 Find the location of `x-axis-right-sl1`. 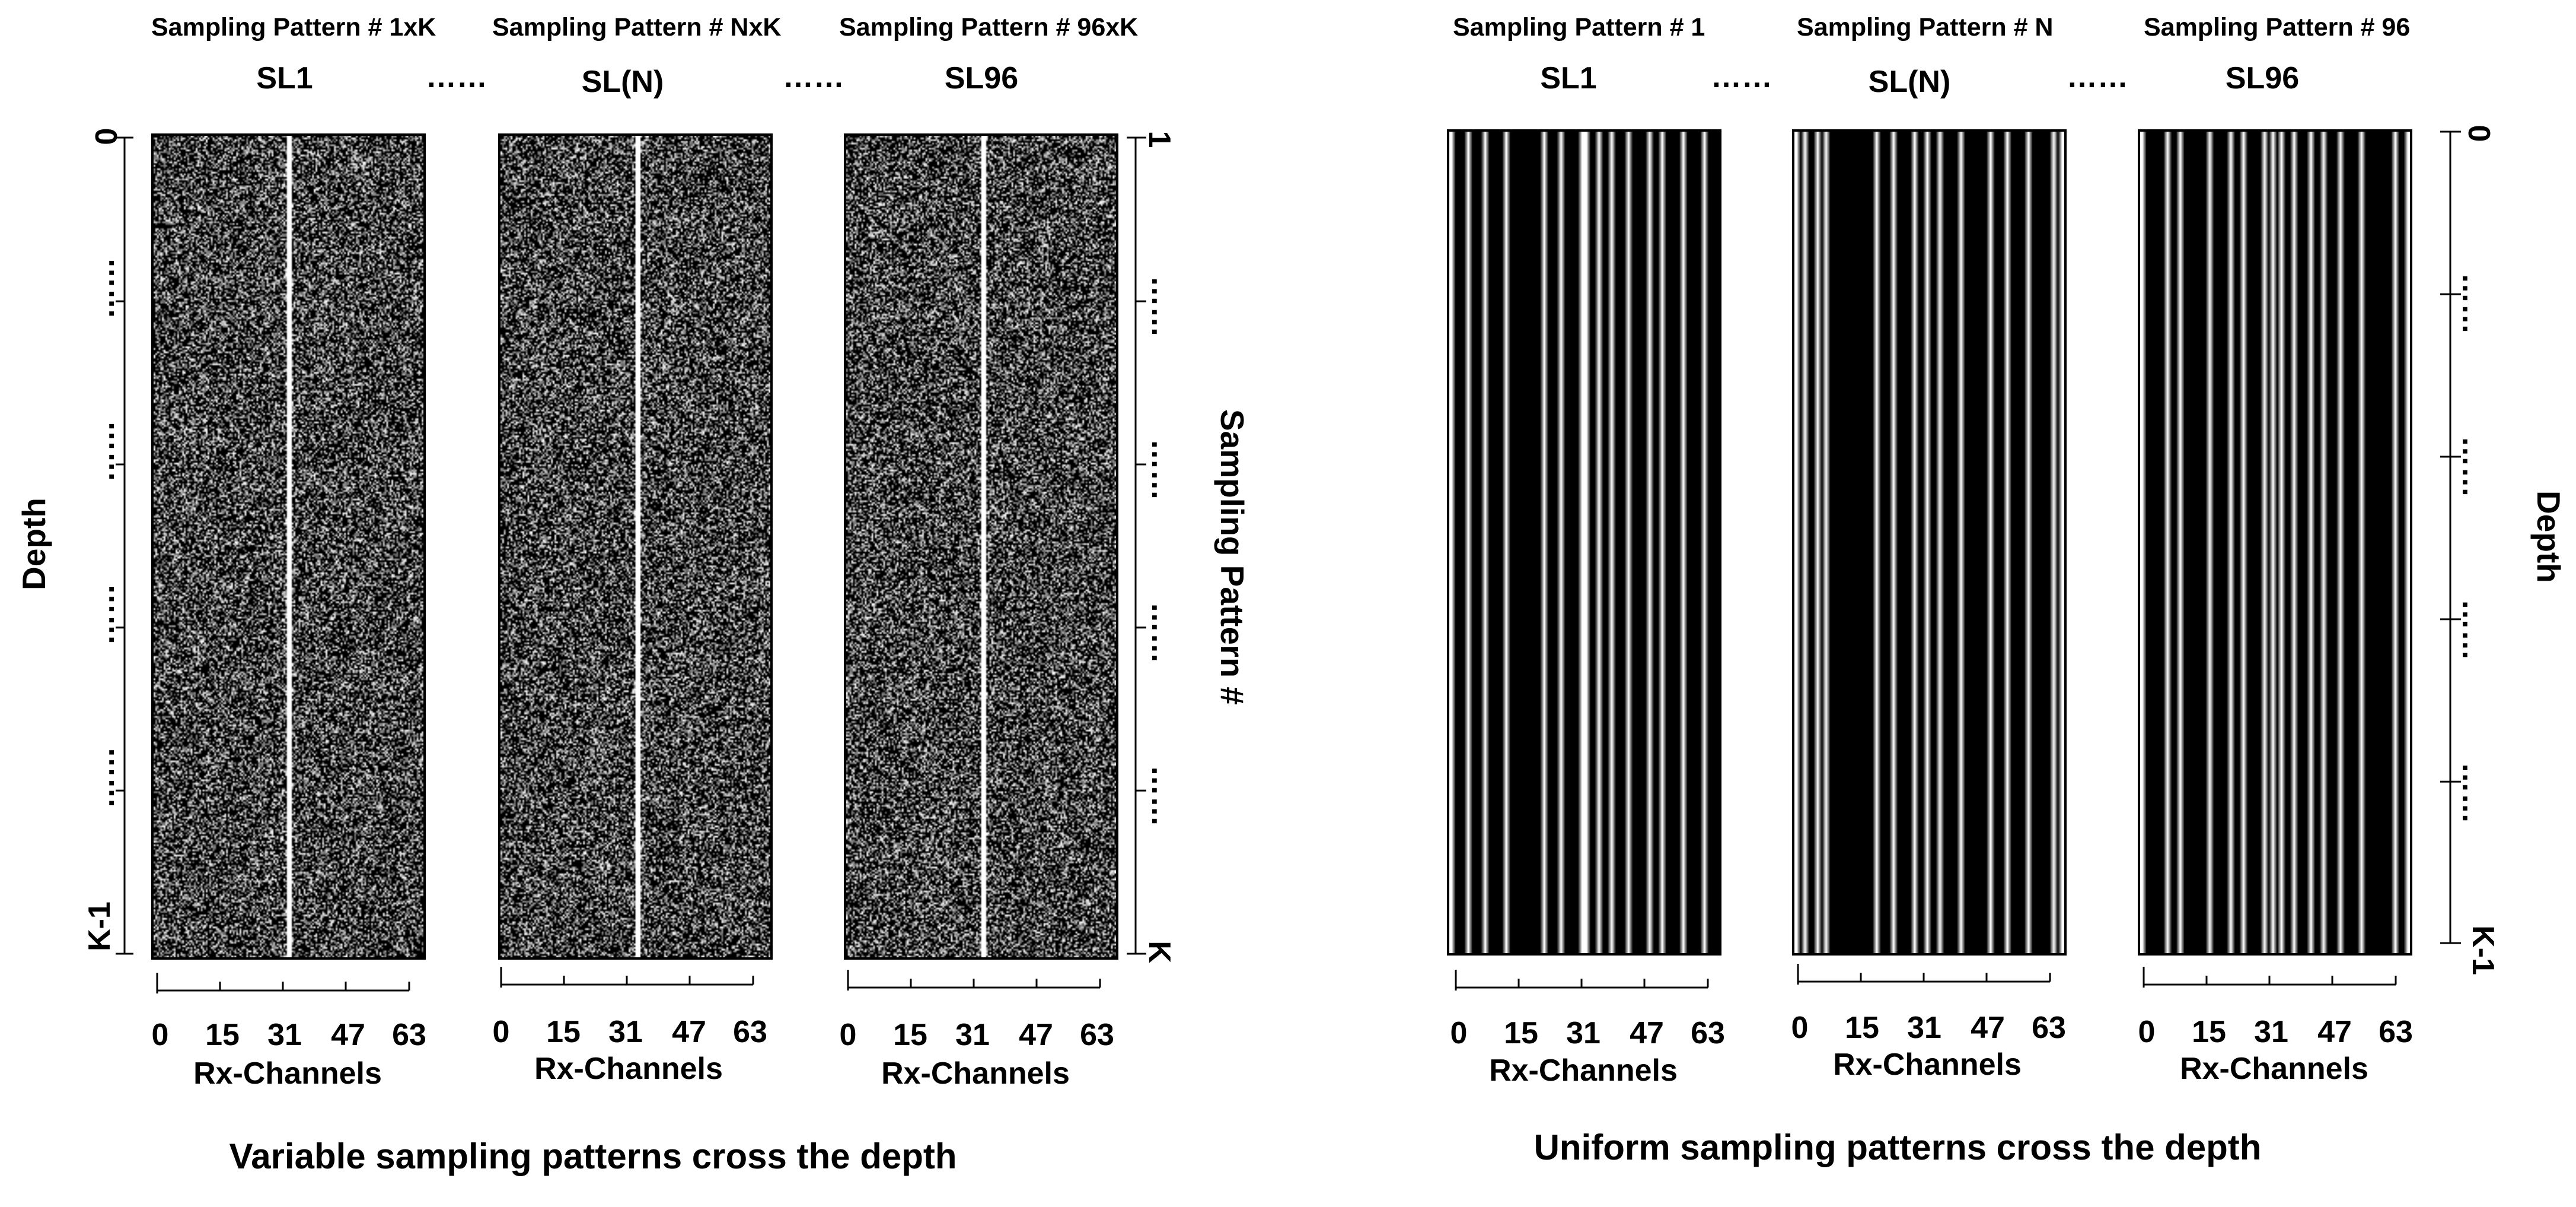

x-axis-right-sl1 is located at coordinates (1582, 980).